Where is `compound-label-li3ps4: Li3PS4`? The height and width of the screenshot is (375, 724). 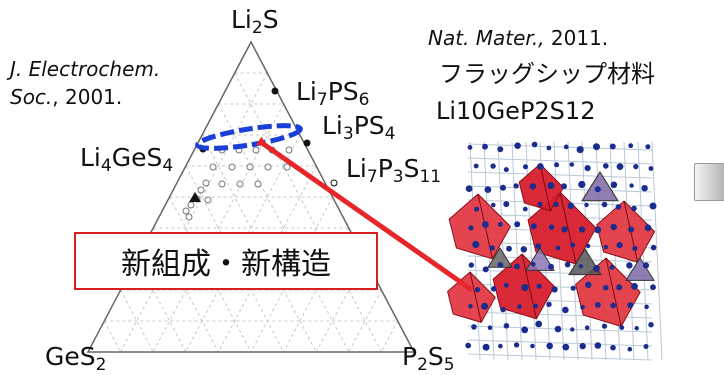
compound-label-li3ps4: Li3PS4 is located at coordinates (359, 127).